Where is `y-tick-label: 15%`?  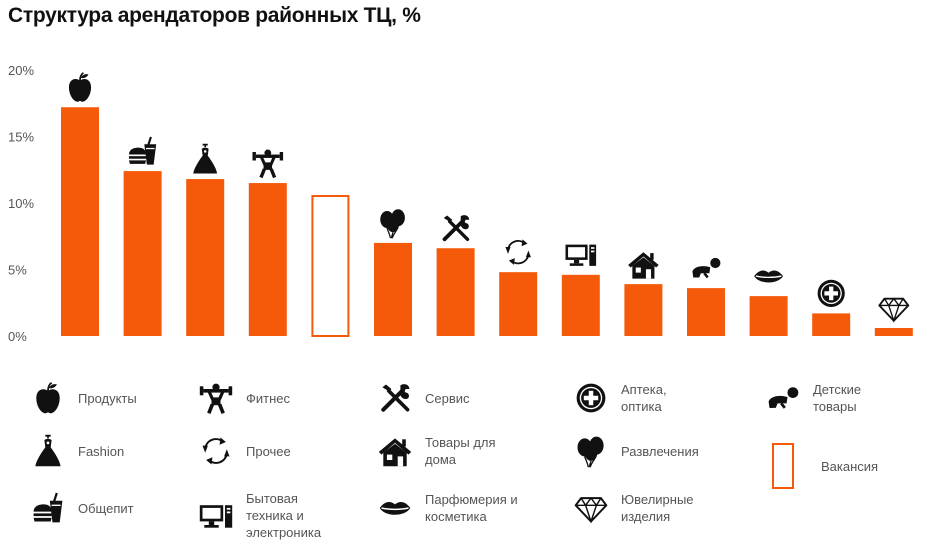 y-tick-label: 15% is located at coordinates (21, 137).